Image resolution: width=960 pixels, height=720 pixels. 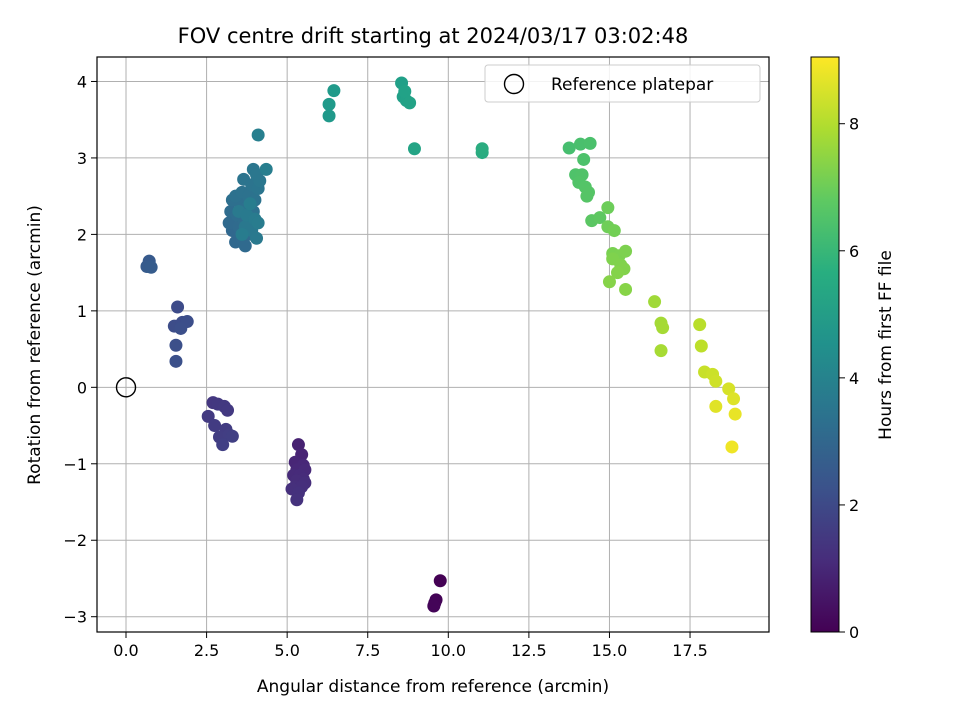 I want to click on legend-box, so click(x=622, y=83).